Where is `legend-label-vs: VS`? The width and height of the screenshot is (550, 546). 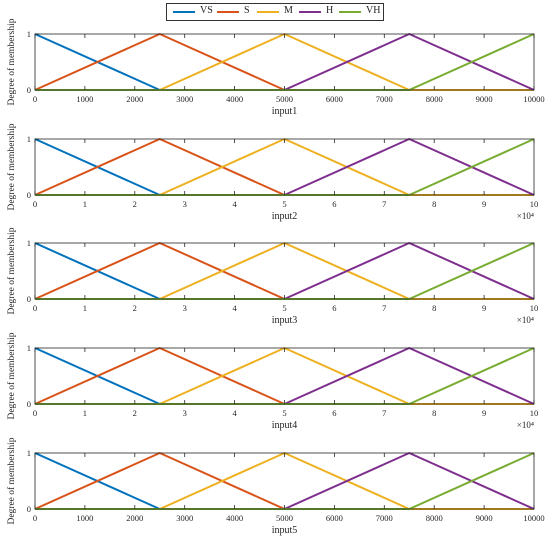 legend-label-vs: VS is located at coordinates (206, 10).